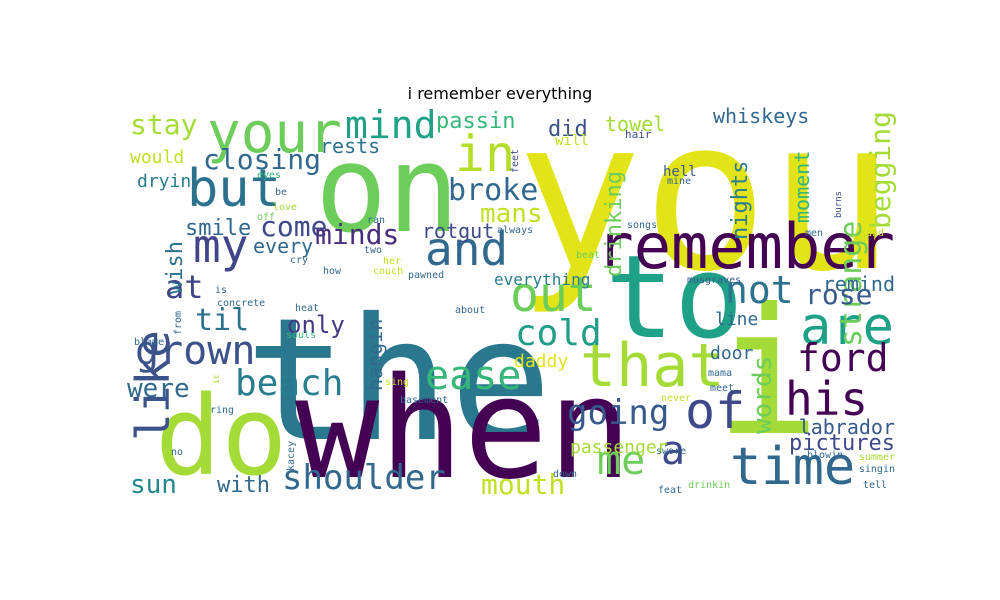 Image resolution: width=1000 pixels, height=600 pixels. I want to click on word-singin: singin, so click(876, 469).